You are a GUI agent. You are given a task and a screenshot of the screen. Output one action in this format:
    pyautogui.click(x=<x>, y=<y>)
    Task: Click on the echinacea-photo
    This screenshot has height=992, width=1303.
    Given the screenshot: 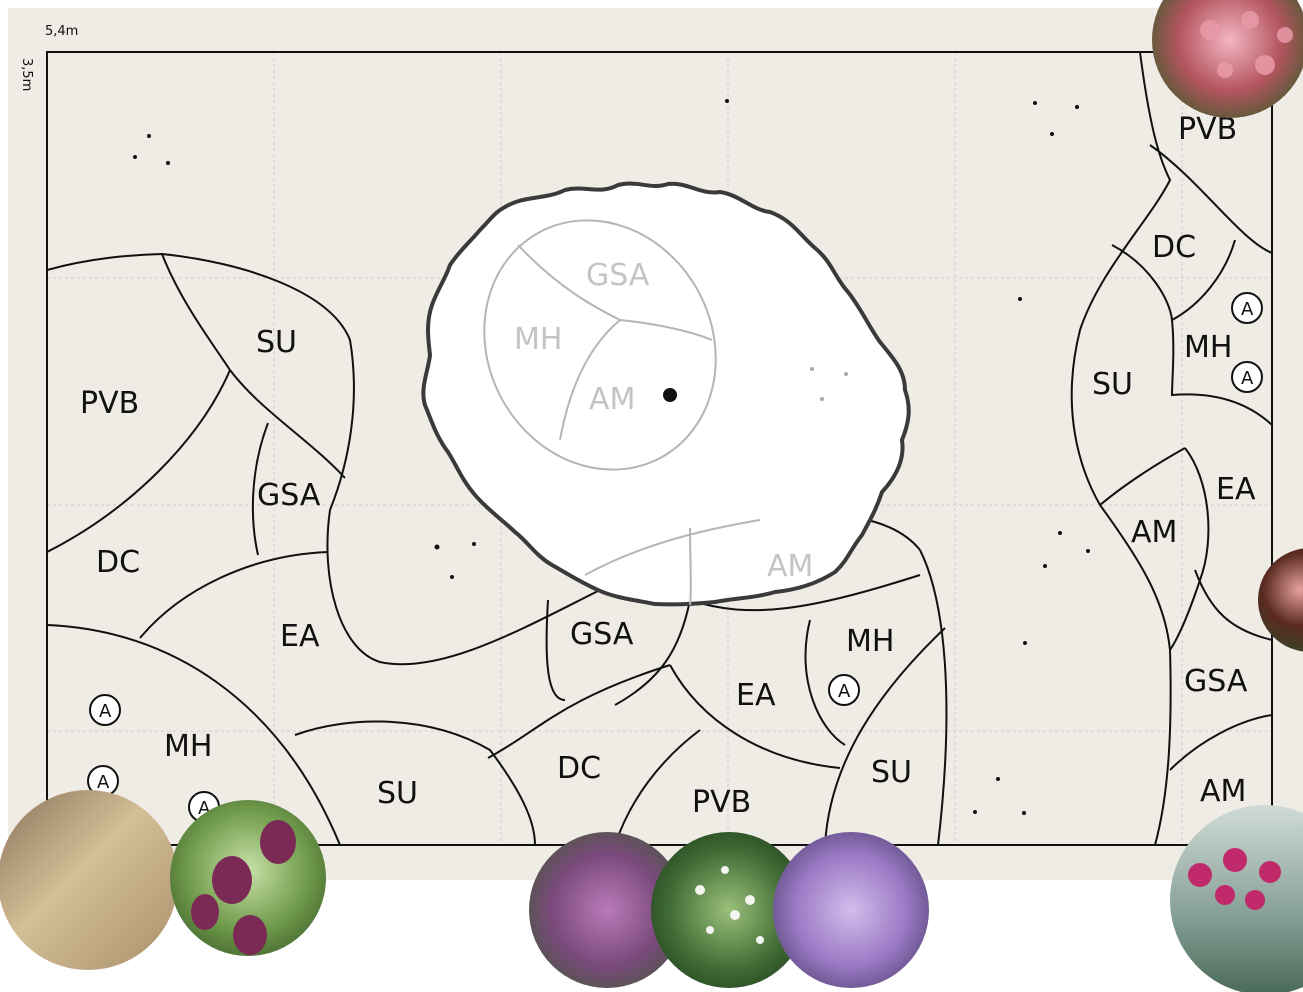 What is the action you would take?
    pyautogui.click(x=1227, y=59)
    